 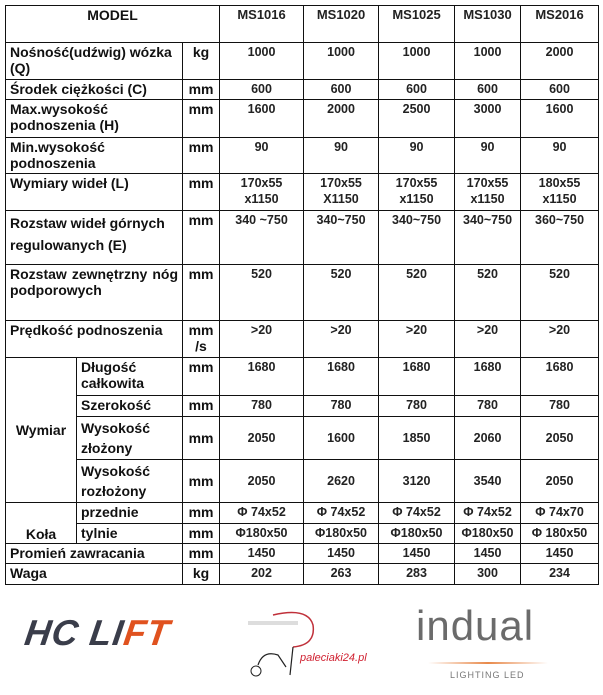 What do you see at coordinates (74, 632) in the screenshot?
I see `hc-lift-logo-a: HC LI` at bounding box center [74, 632].